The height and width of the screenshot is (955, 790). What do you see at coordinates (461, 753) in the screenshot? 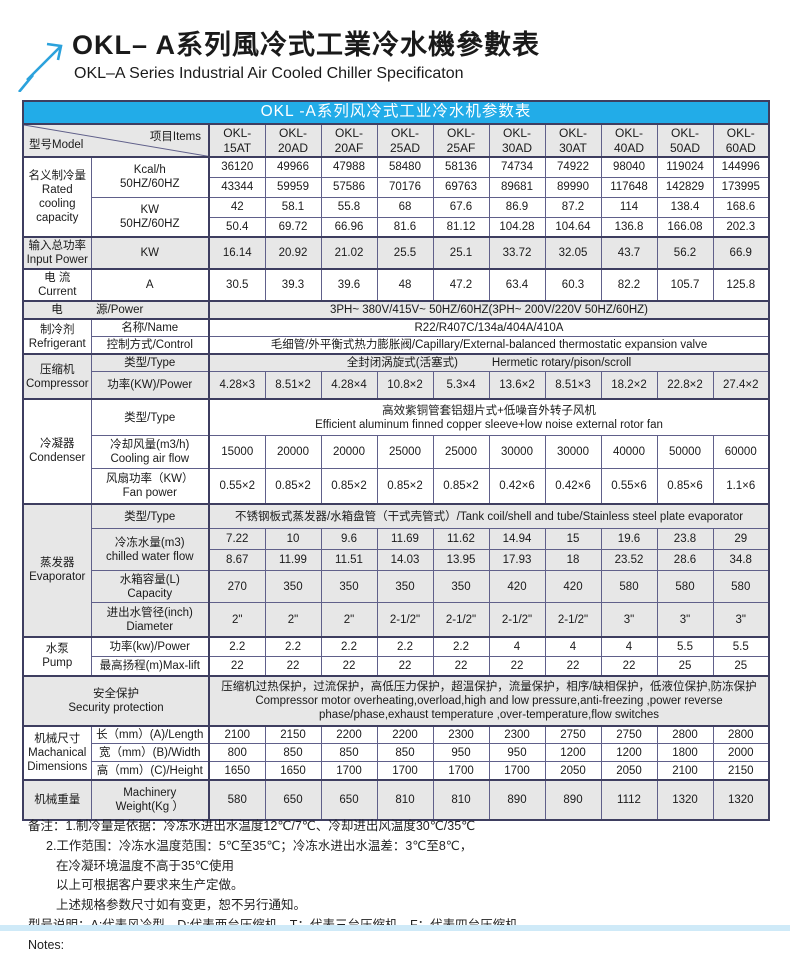
I see `width-value: 950` at bounding box center [461, 753].